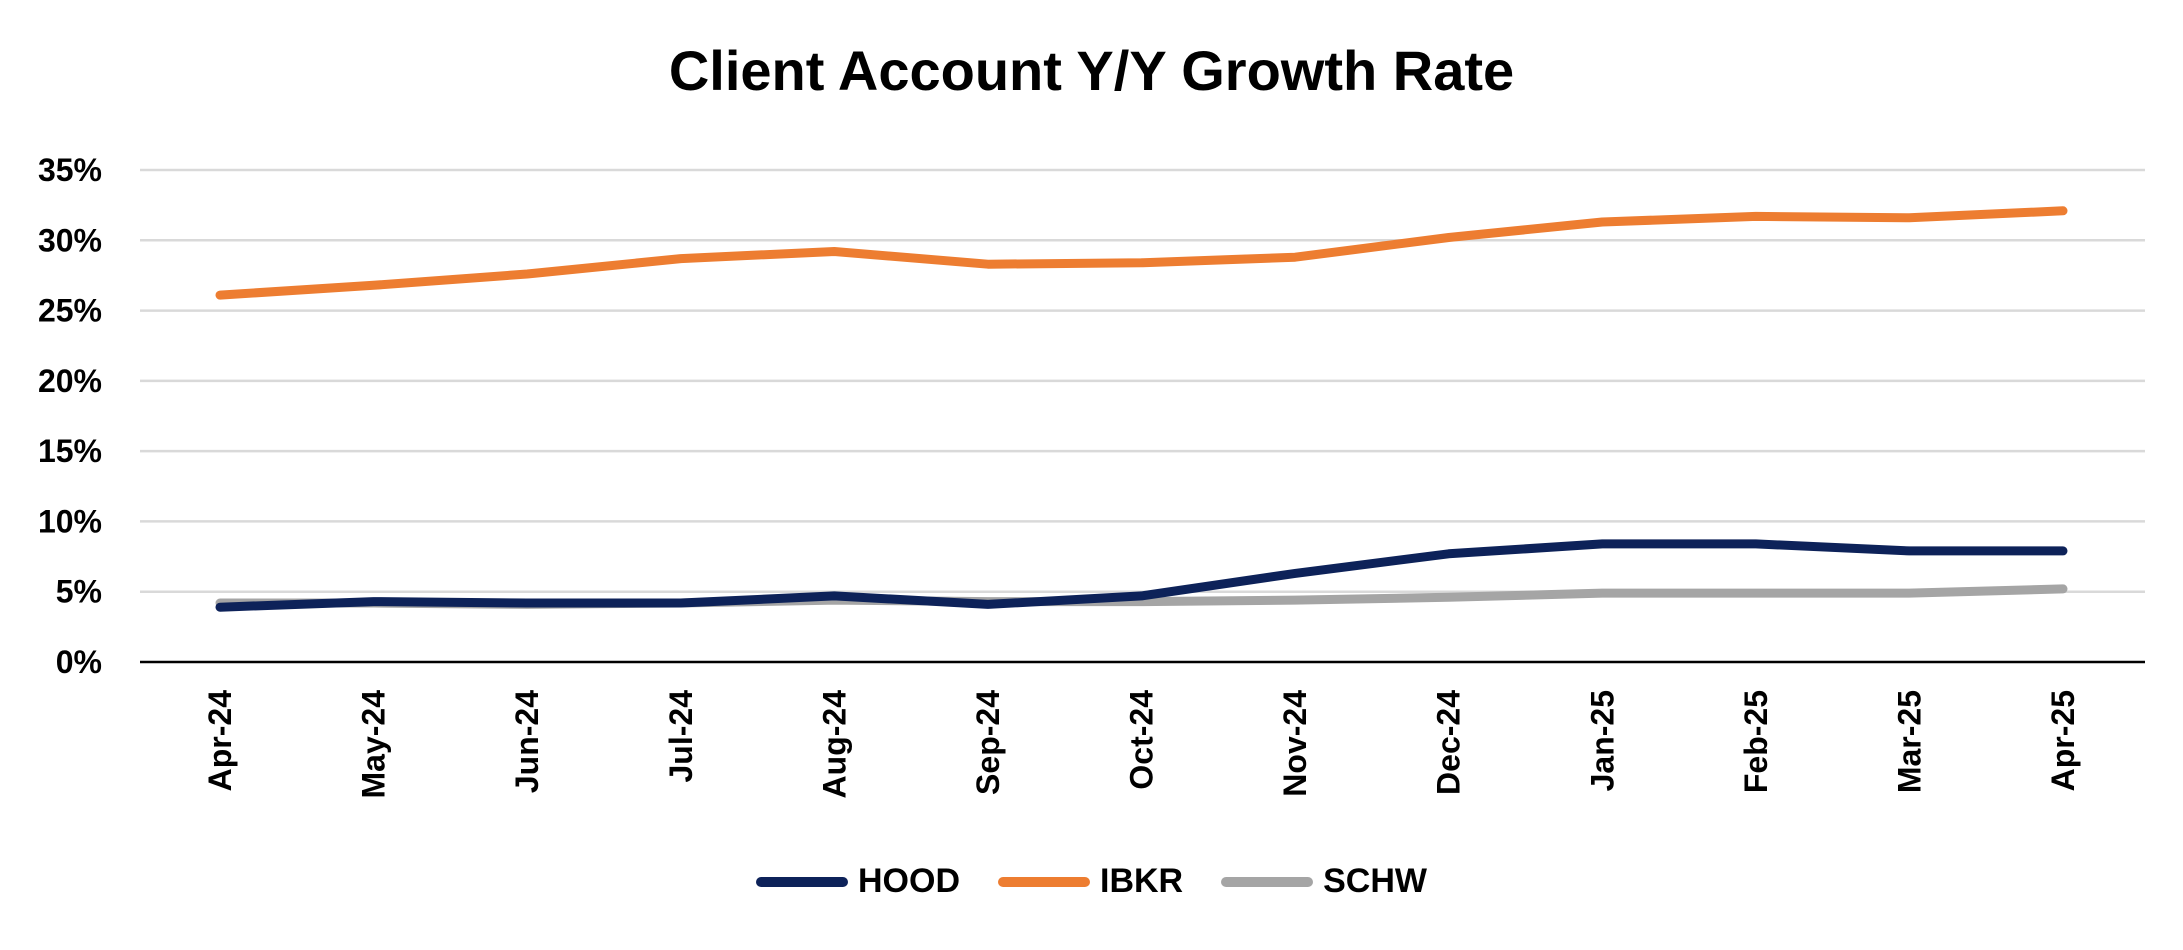  I want to click on legend-item-schw: SCHW, so click(1324, 881).